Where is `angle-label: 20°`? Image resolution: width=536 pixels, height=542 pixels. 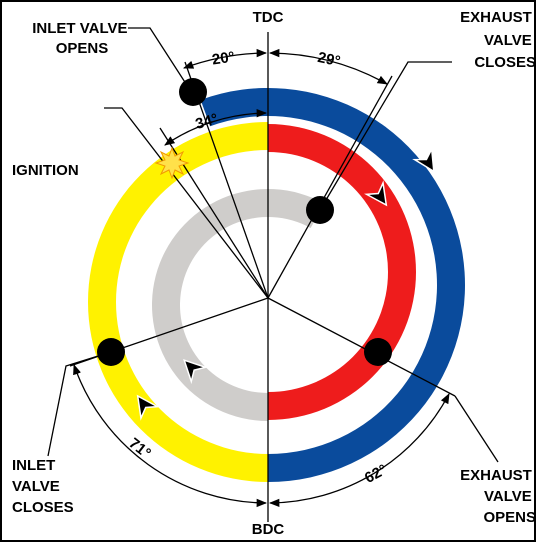
angle-label: 20° is located at coordinates (223, 59).